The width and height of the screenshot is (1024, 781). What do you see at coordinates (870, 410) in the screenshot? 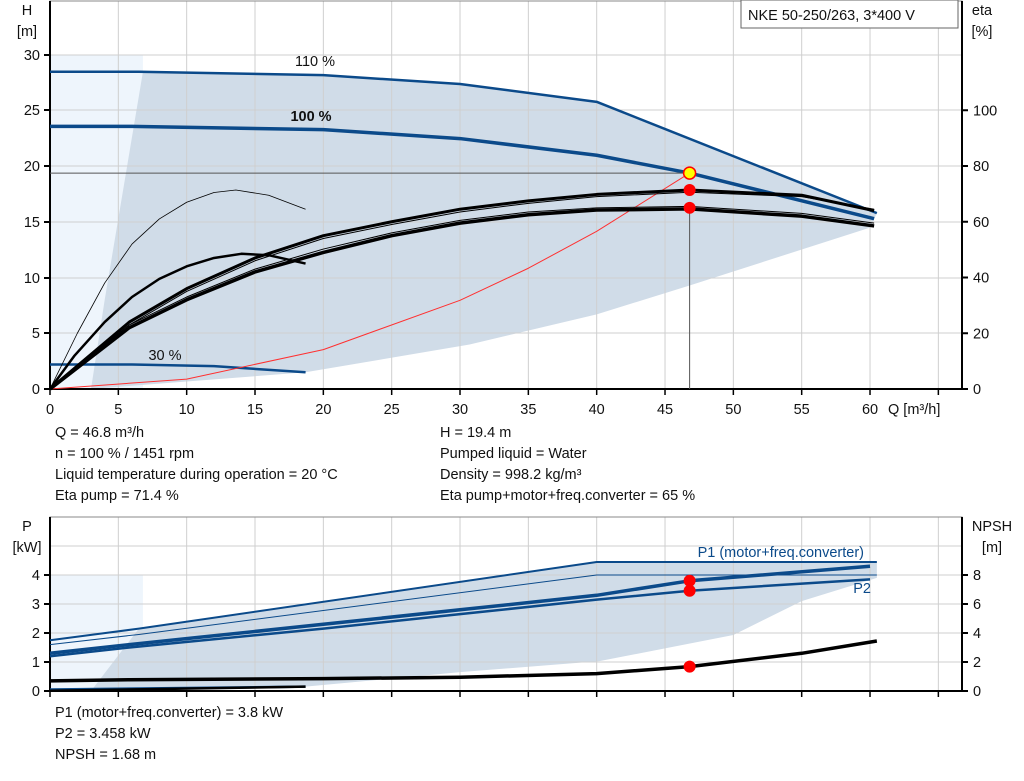
I see `x-tick-label: 60` at bounding box center [870, 410].